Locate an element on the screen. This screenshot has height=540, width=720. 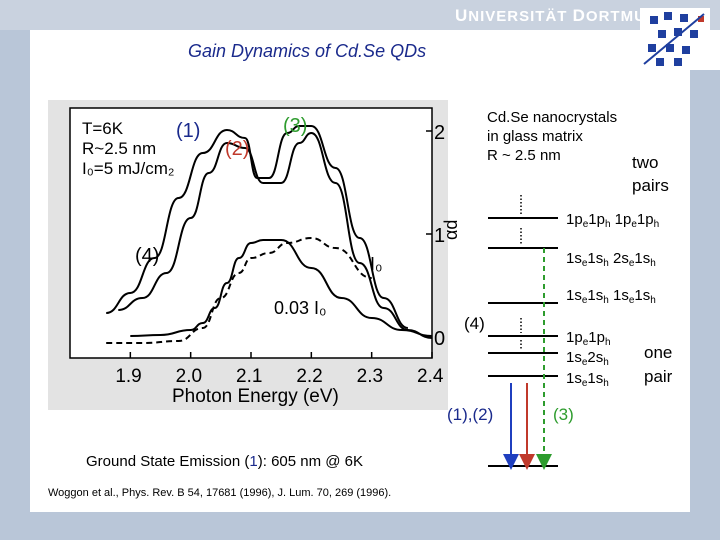
diagram-label-3: (3) is located at coordinates (563, 414).